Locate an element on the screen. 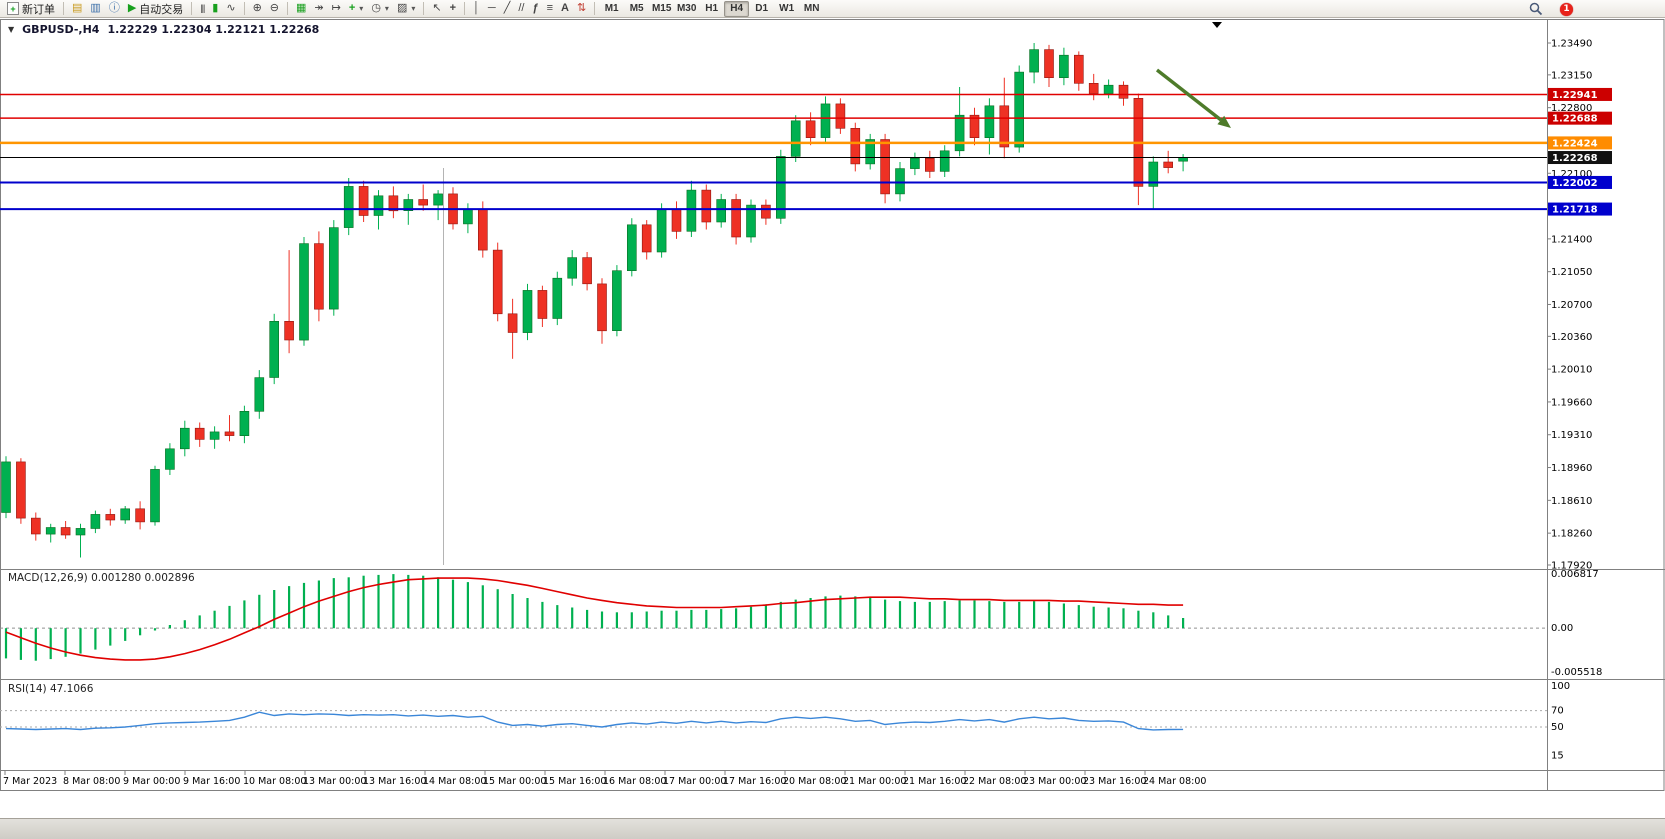  navigator-button: ▥ is located at coordinates (95, 9).